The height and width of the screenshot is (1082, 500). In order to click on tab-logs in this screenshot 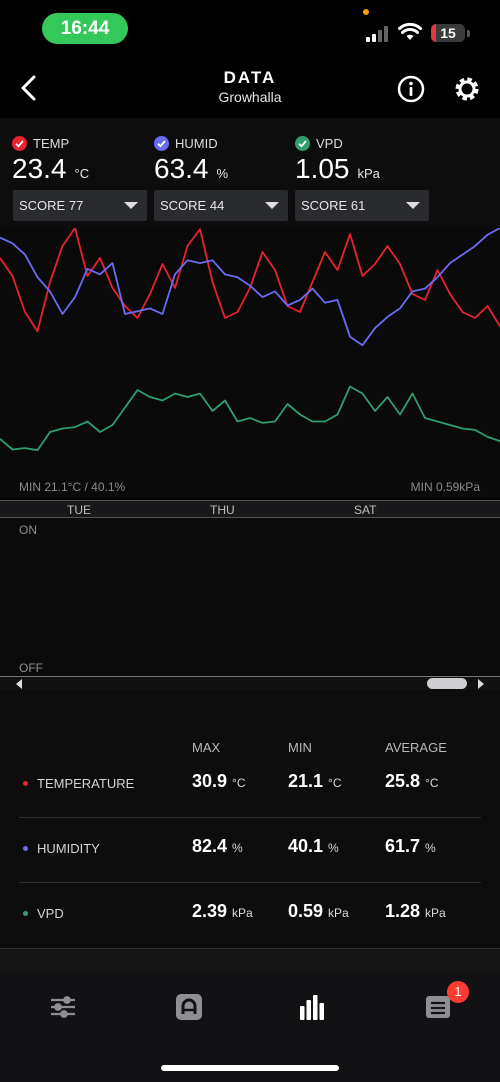, I will do `click(438, 1007)`.